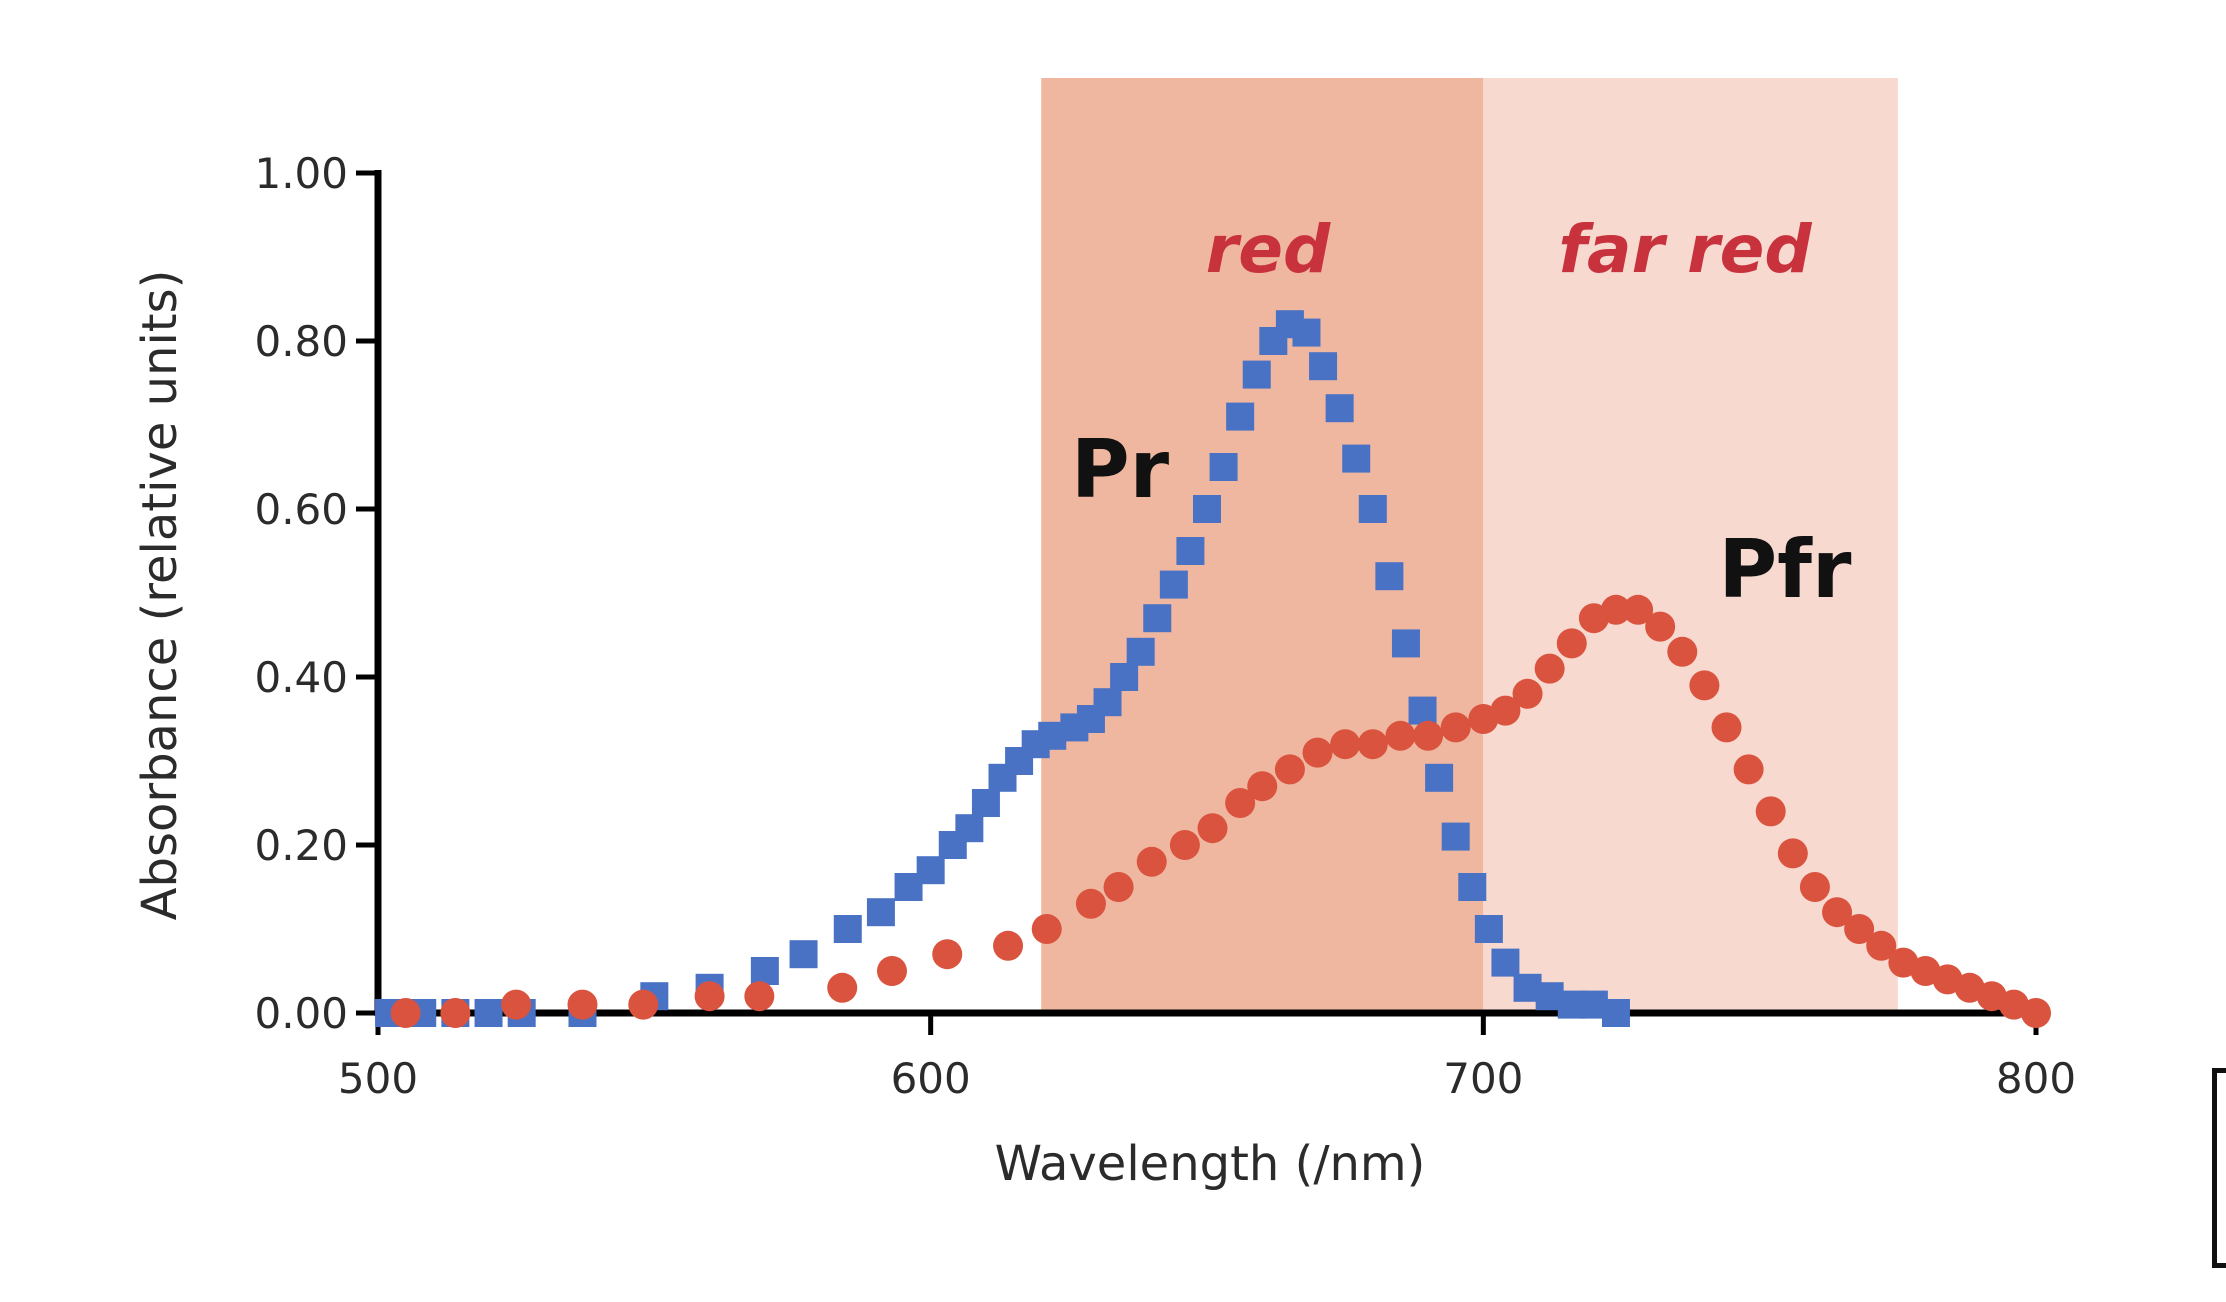  What do you see at coordinates (301, 845) in the screenshot?
I see `y-tick-label: 0.20` at bounding box center [301, 845].